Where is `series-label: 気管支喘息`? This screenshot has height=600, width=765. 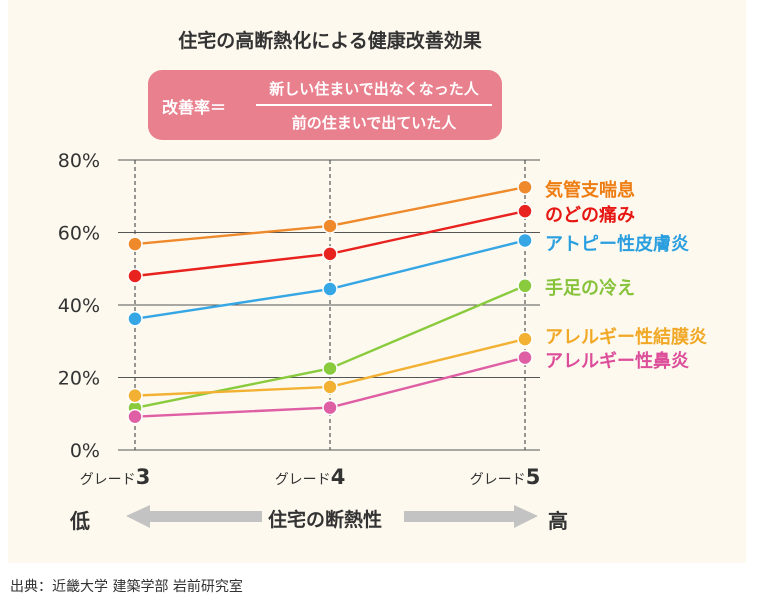 series-label: 気管支喘息 is located at coordinates (590, 190).